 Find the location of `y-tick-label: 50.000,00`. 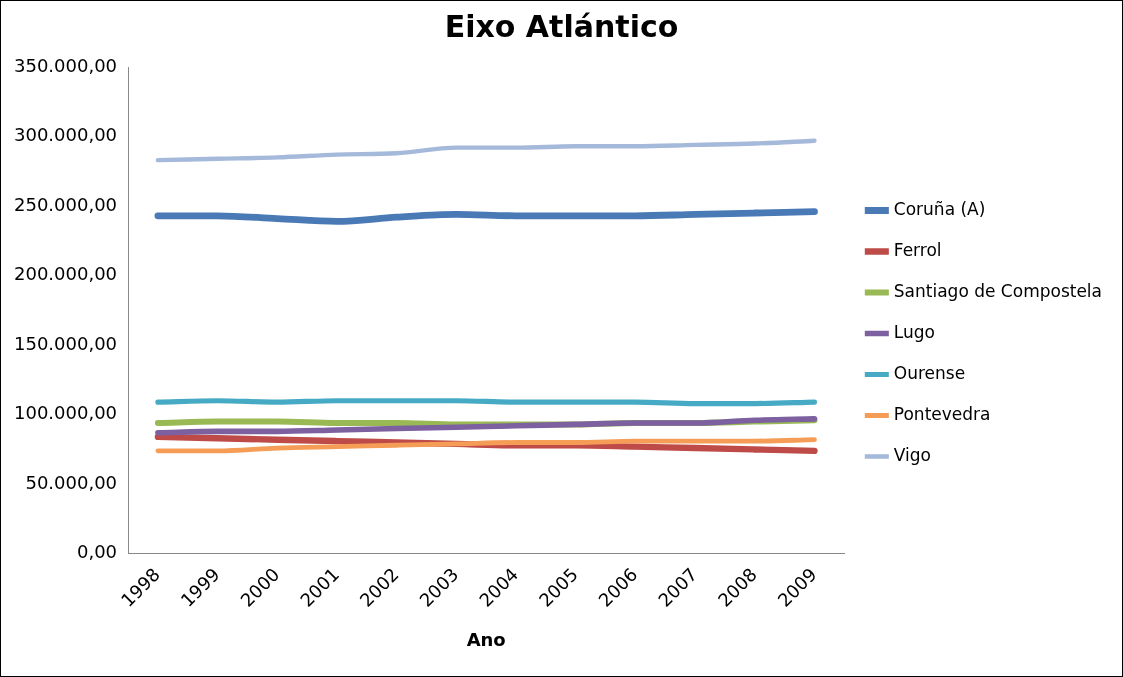

y-tick-label: 50.000,00 is located at coordinates (71, 482).